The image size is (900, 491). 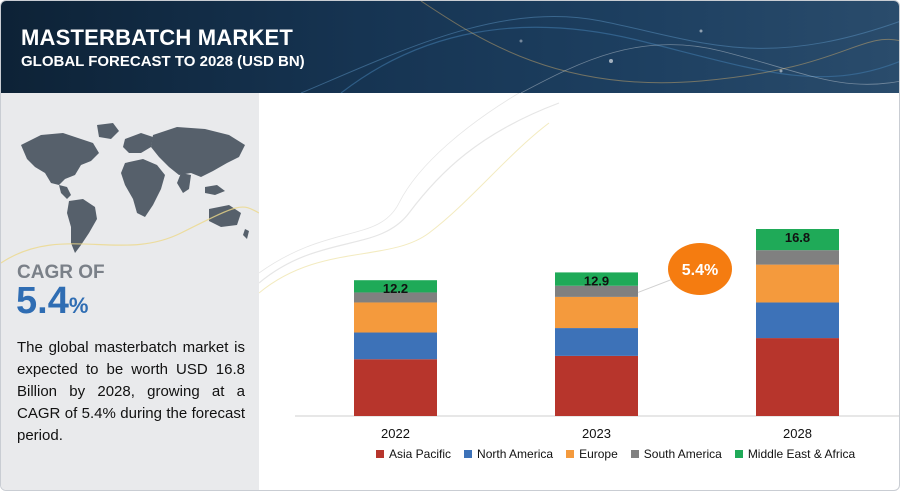 I want to click on bar-segment-2023-europe, so click(x=596, y=312).